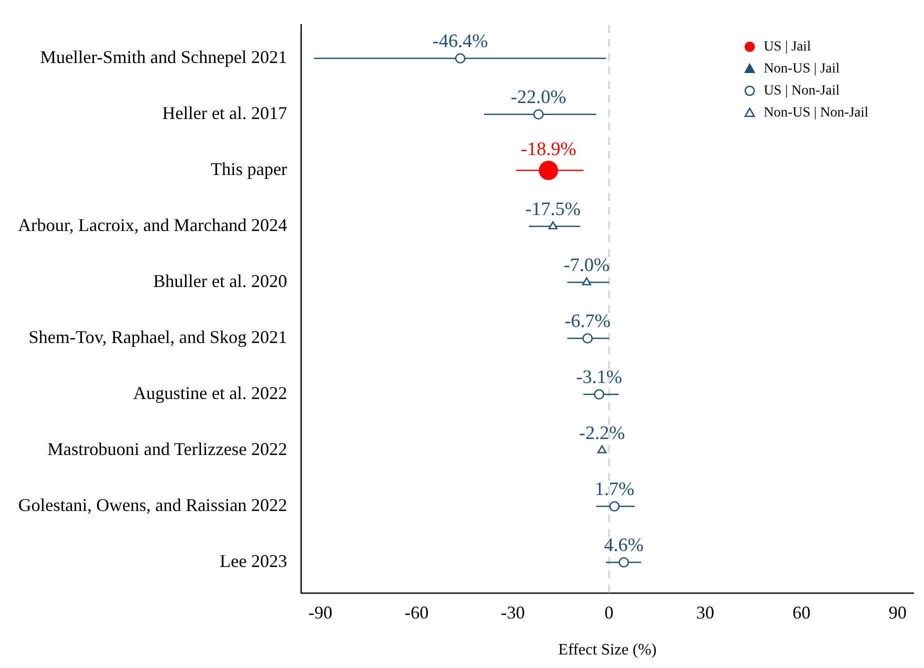 The image size is (924, 668). What do you see at coordinates (787, 46) in the screenshot?
I see `legend-label: US | Jail` at bounding box center [787, 46].